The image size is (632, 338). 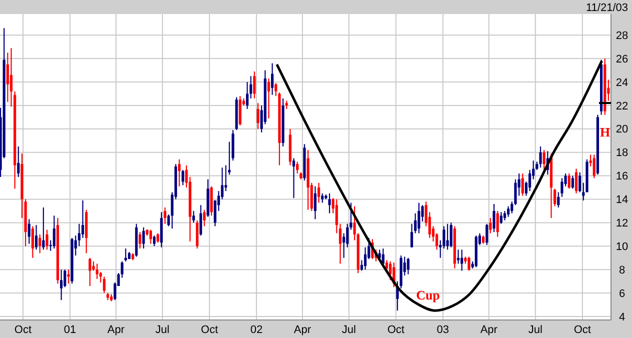 What do you see at coordinates (622, 59) in the screenshot?
I see `y-tick-label: 26` at bounding box center [622, 59].